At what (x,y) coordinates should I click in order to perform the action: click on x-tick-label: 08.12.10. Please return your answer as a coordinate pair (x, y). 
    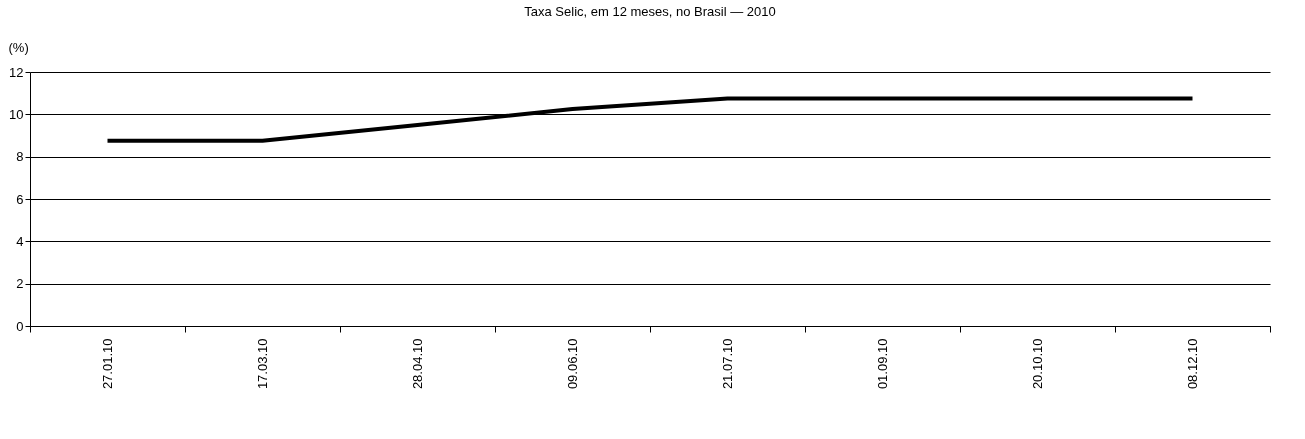
    Looking at the image, I should click on (1192, 364).